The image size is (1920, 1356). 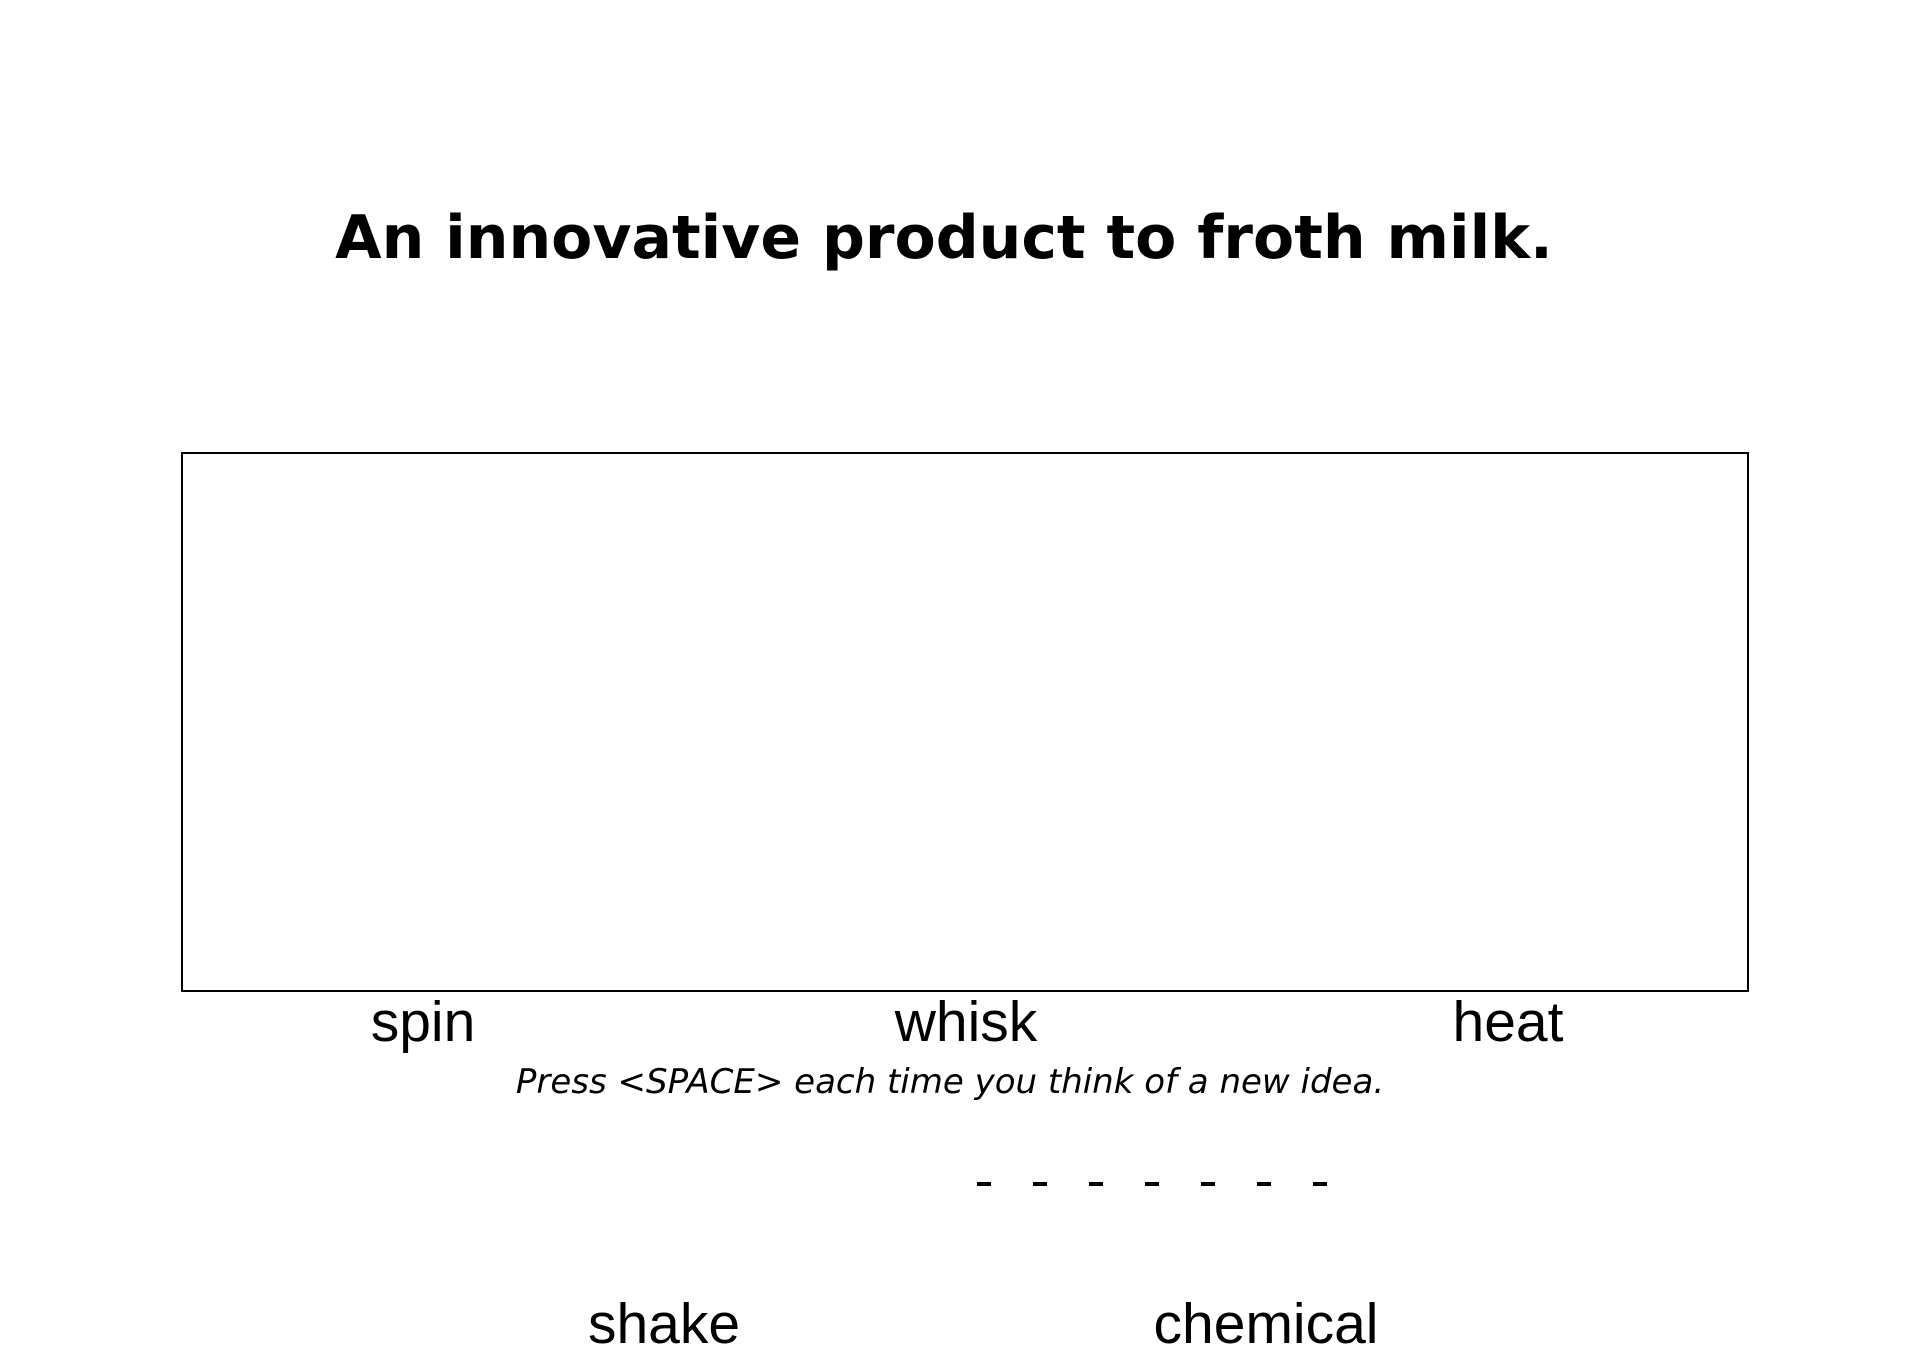 I want to click on prompt-title: An innovative product to froth milk., so click(x=944, y=238).